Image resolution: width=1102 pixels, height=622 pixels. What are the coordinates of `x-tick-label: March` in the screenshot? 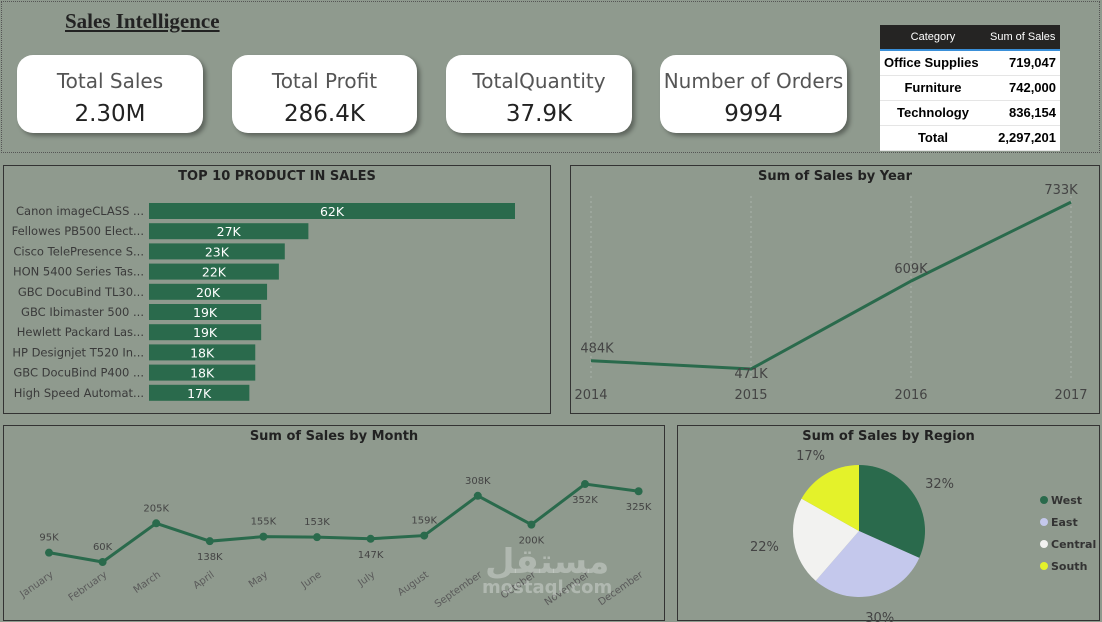 It's located at (147, 582).